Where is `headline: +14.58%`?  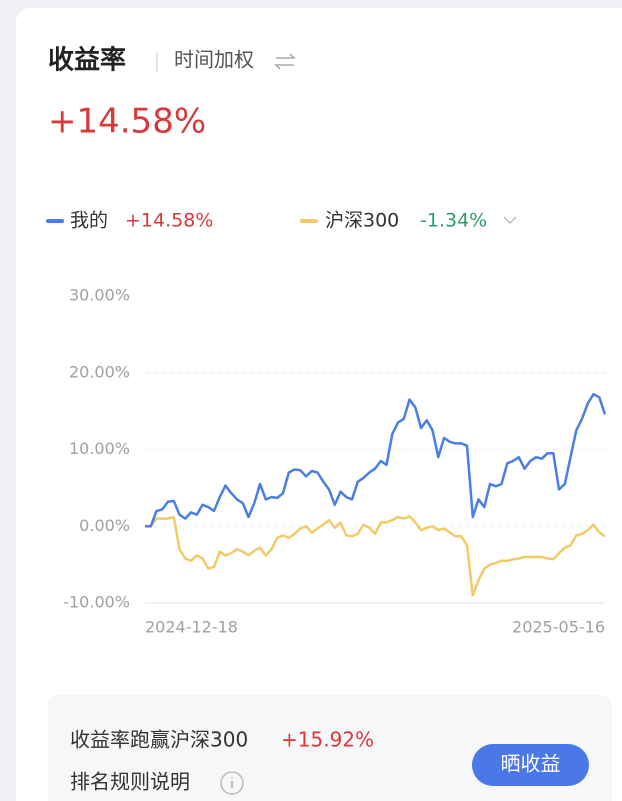 headline: +14.58% is located at coordinates (127, 122).